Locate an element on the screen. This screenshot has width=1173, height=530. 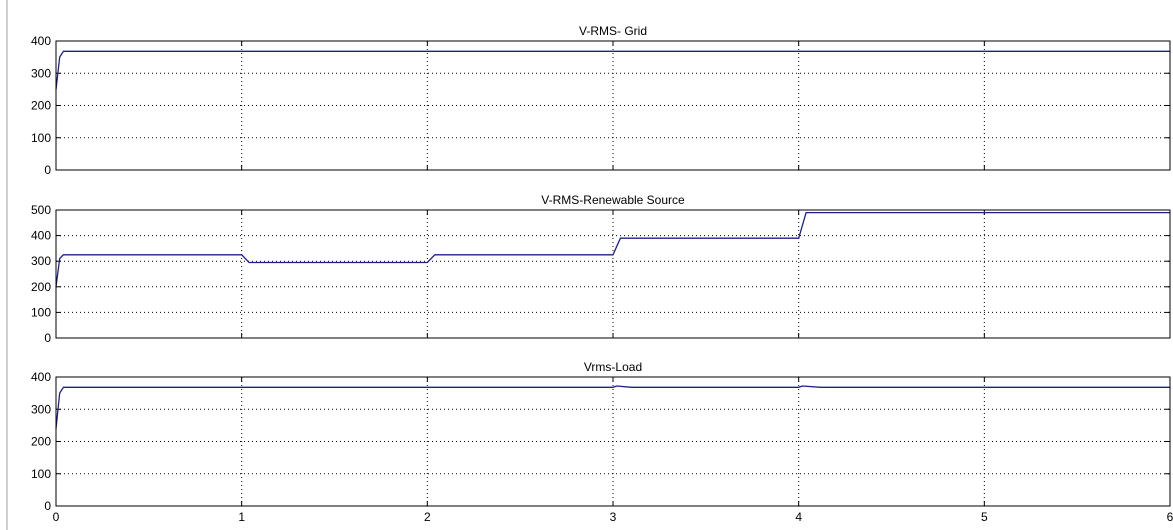
y-tick-label-1-0: 0 is located at coordinates (47, 170).